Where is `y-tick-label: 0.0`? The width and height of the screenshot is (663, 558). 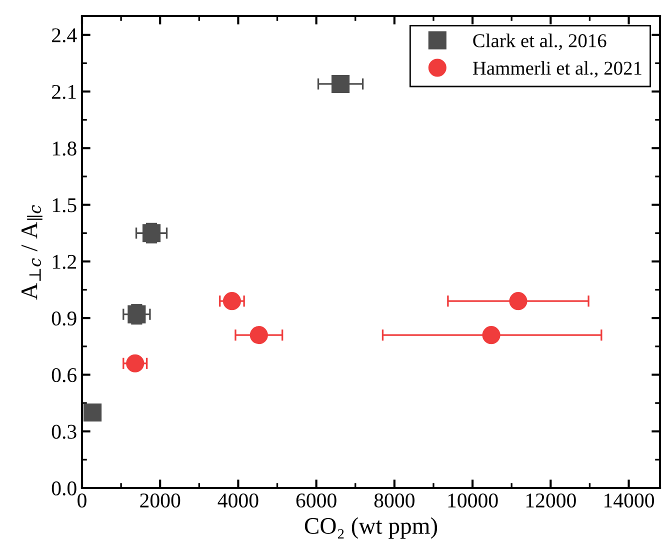
y-tick-label: 0.0 is located at coordinates (64, 488).